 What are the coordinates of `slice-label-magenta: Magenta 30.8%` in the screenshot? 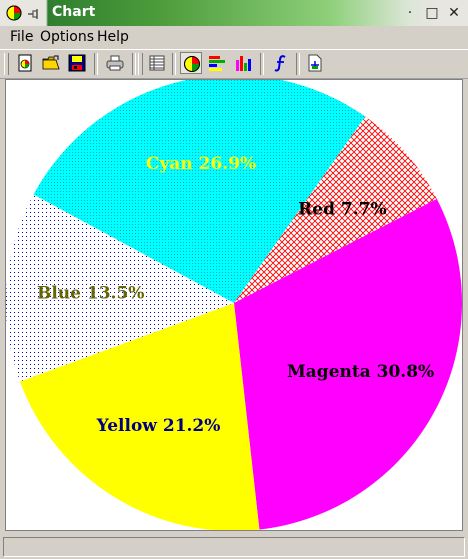 It's located at (360, 372).